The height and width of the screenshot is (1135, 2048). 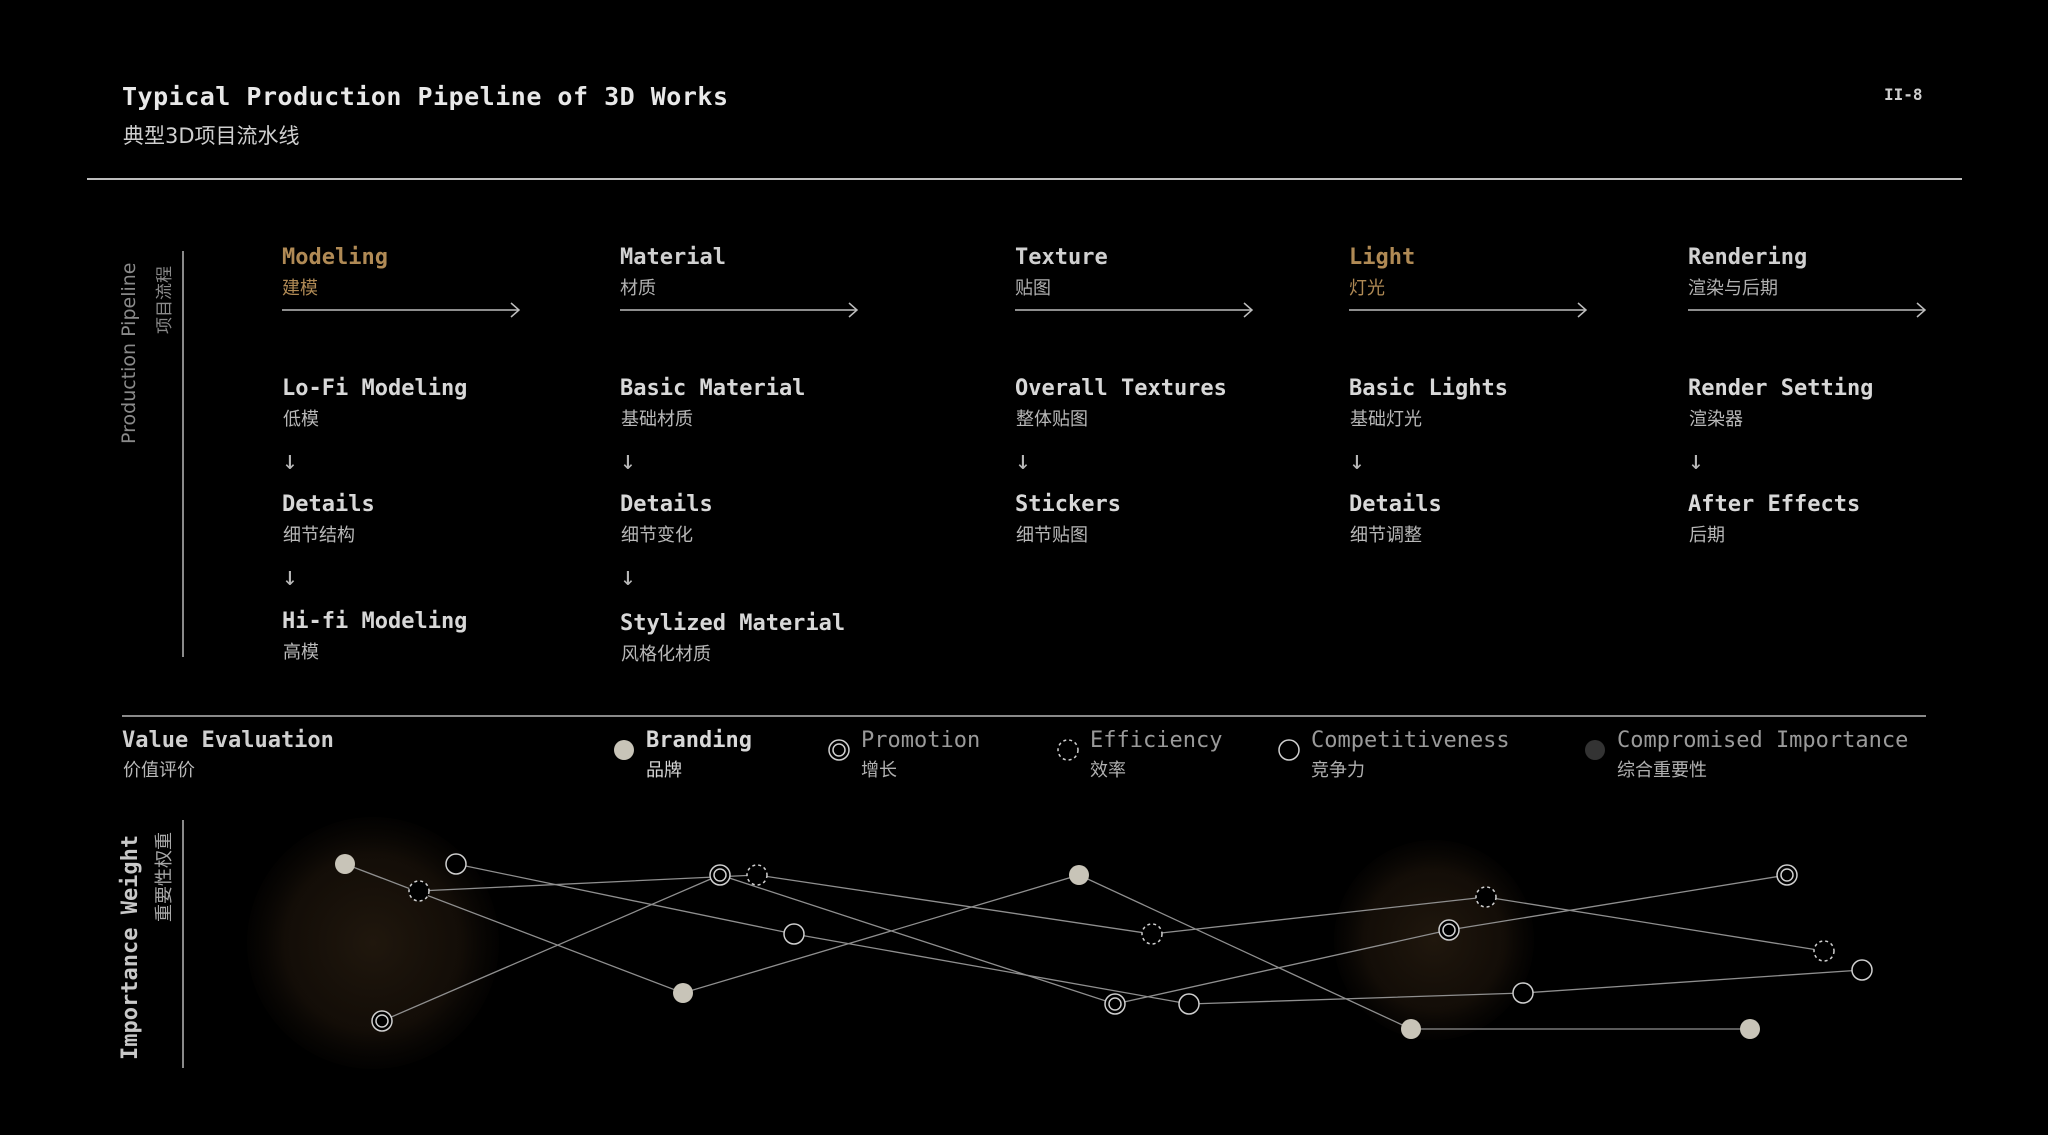 What do you see at coordinates (375, 388) in the screenshot?
I see `step-title: Lo-Fi Modeling` at bounding box center [375, 388].